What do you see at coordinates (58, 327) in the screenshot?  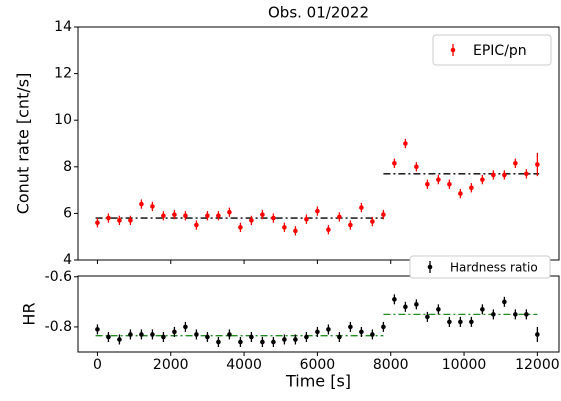 I see `y-tick-label: -0.8` at bounding box center [58, 327].